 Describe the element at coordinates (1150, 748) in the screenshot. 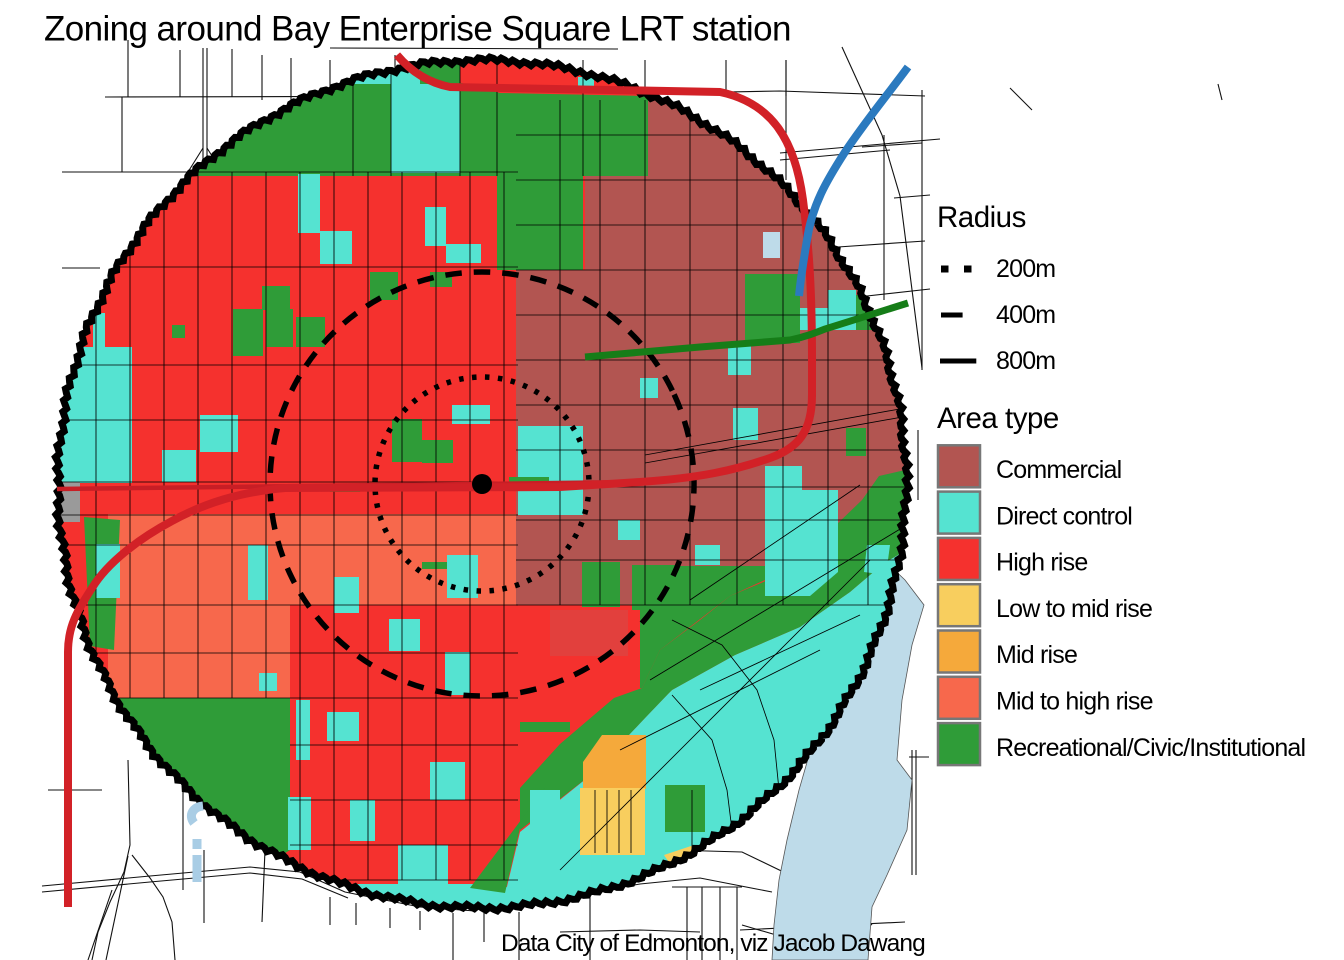

I see `svg-text:Recreational/Civic/Institution: Recreational/Civic/Institutional` at that location.